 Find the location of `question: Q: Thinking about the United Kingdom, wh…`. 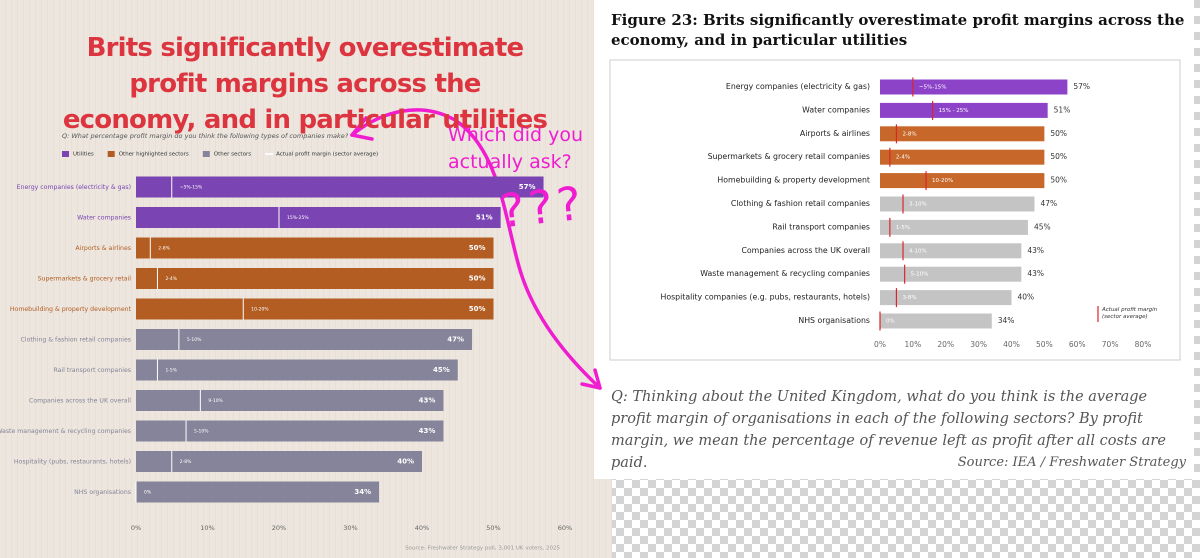

question: Q: Thinking about the United Kingdom, wh… is located at coordinates (888, 430).